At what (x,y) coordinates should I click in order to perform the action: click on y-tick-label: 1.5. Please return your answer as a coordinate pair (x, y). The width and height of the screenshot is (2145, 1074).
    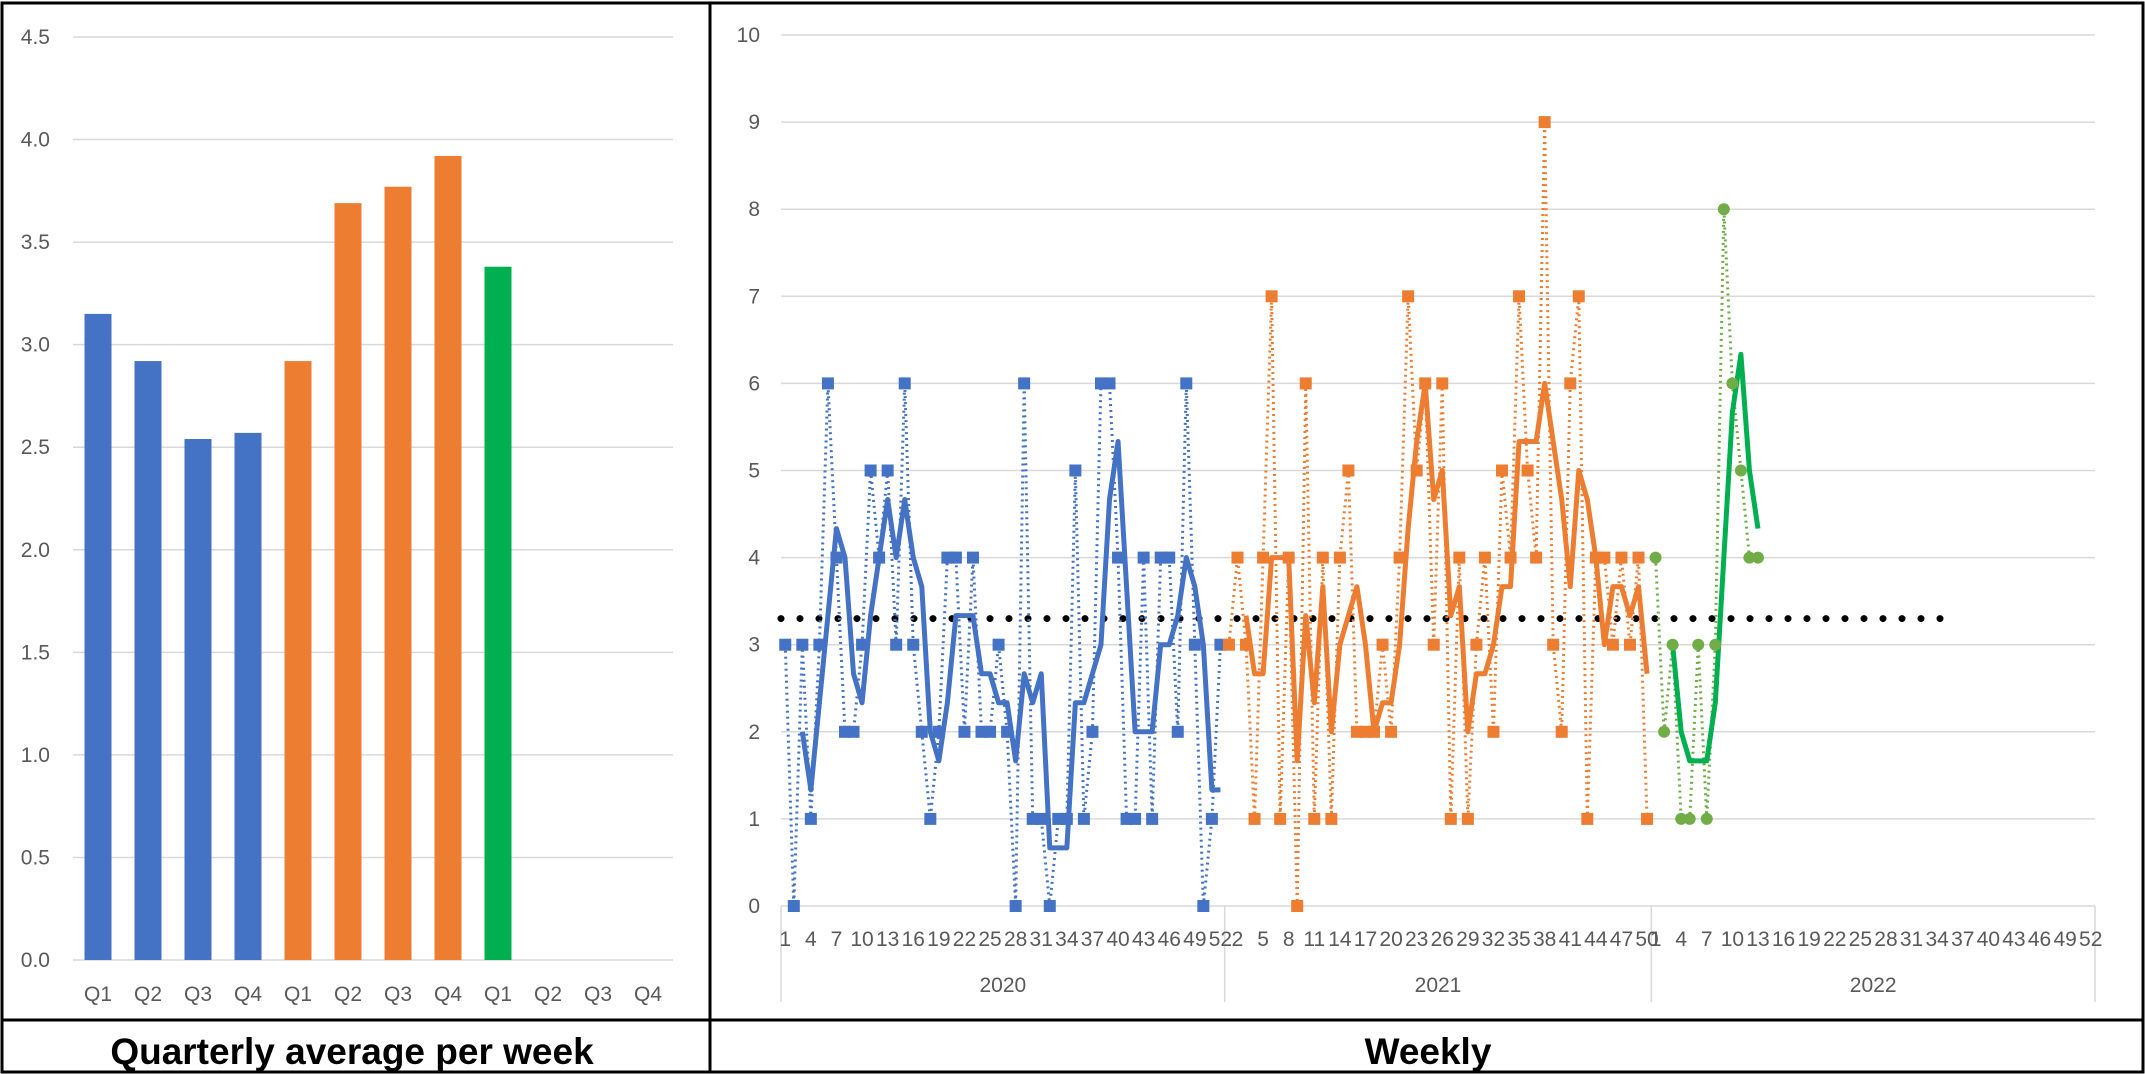
    Looking at the image, I should click on (35, 652).